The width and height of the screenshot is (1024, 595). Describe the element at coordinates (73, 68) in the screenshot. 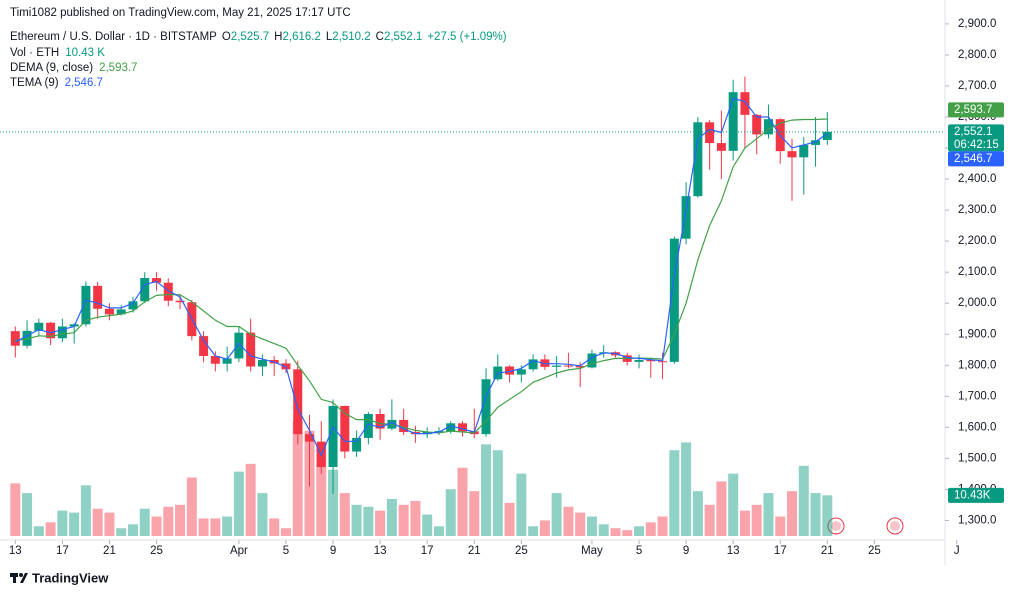

I see `legend-row: DEMA (9, close) 2,593.7` at that location.